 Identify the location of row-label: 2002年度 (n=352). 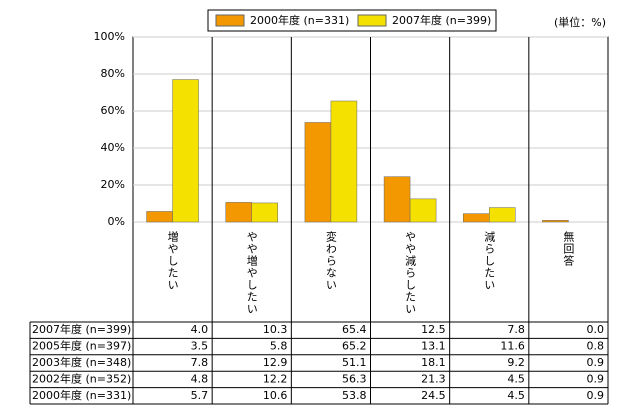
(81, 378).